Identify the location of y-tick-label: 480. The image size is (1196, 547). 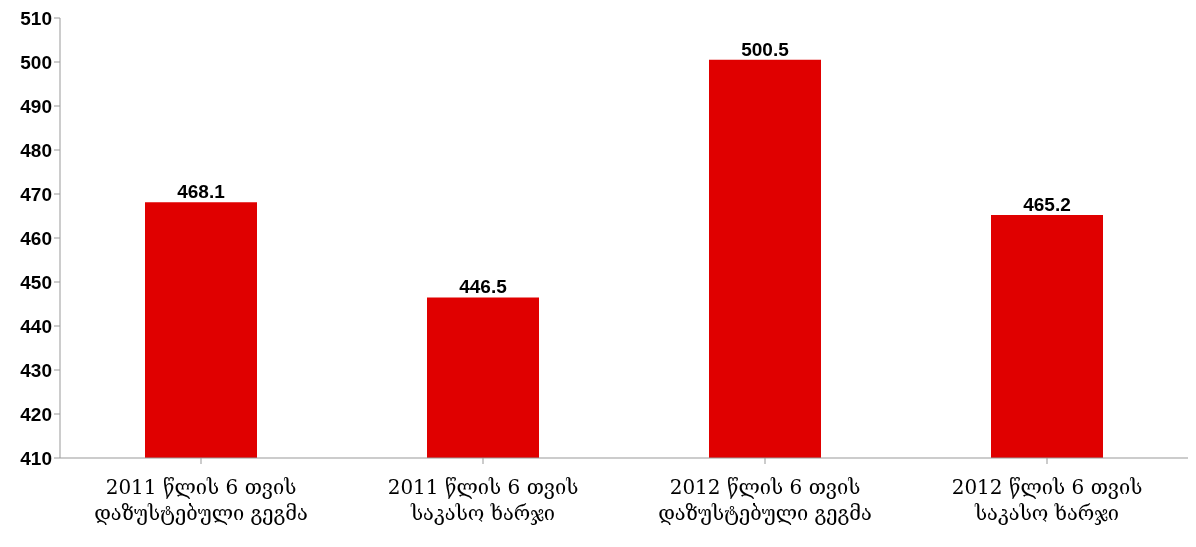
(36, 150).